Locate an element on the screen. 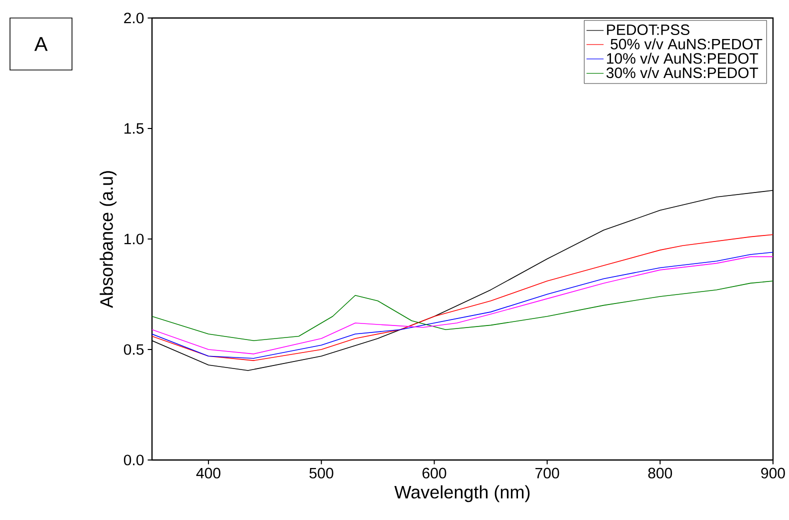  y-tick-label: 0.5 is located at coordinates (134, 349).